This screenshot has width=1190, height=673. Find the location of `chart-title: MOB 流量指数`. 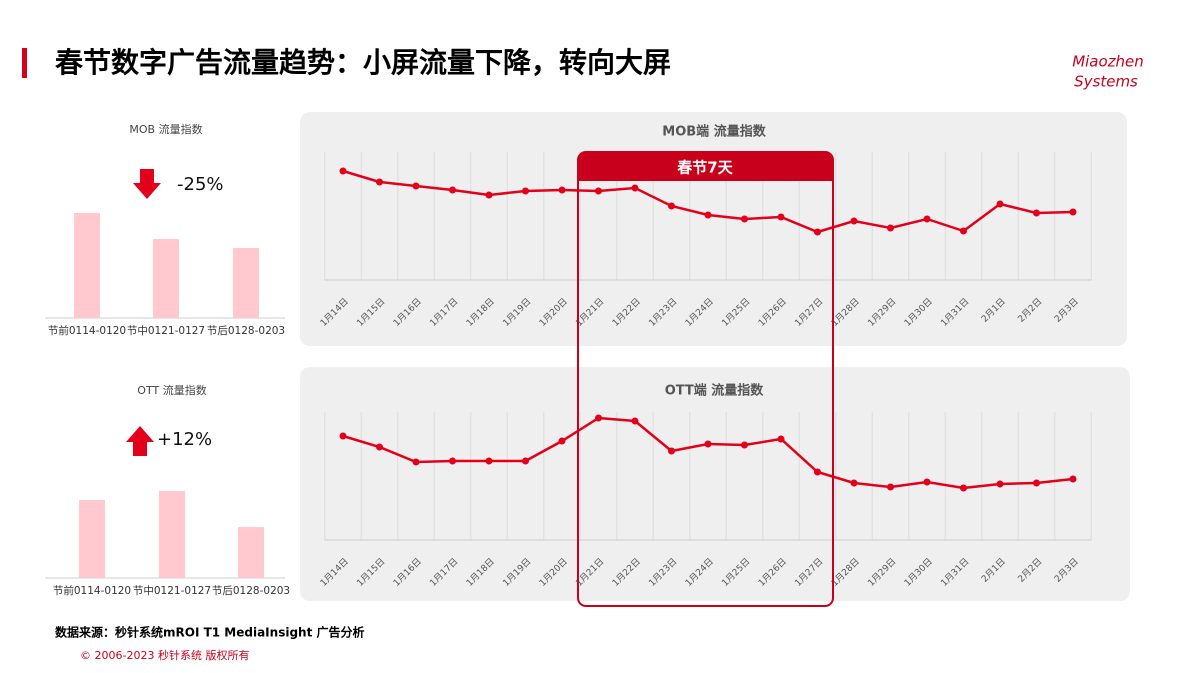

chart-title: MOB 流量指数 is located at coordinates (165, 129).